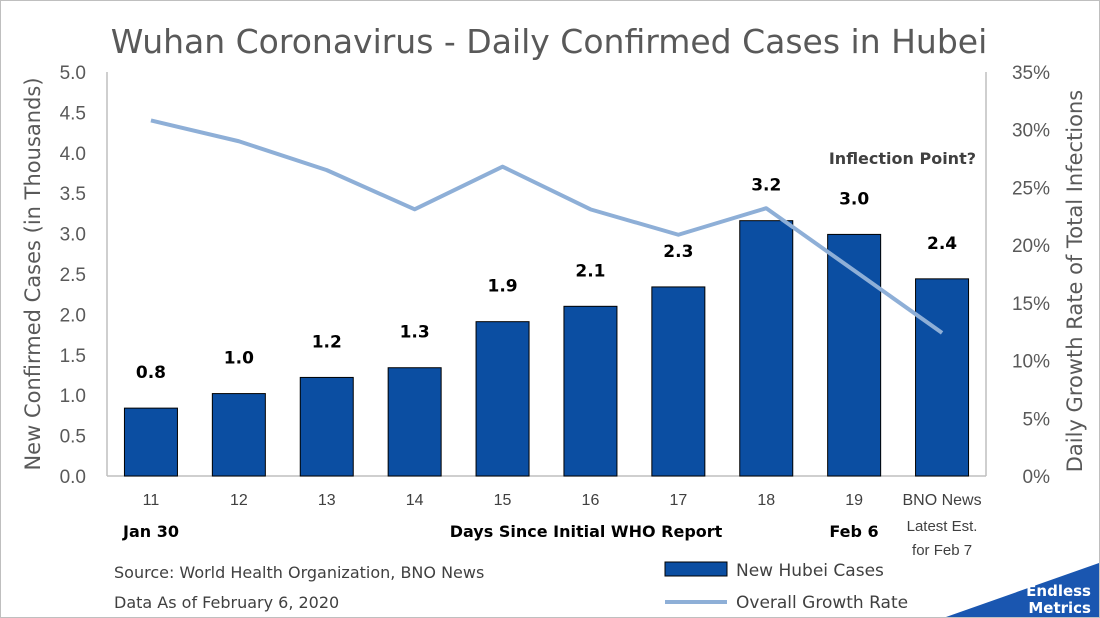 This screenshot has width=1100, height=618. Describe the element at coordinates (822, 603) in the screenshot. I see `legend-label-line: Overall Growth Rate` at that location.